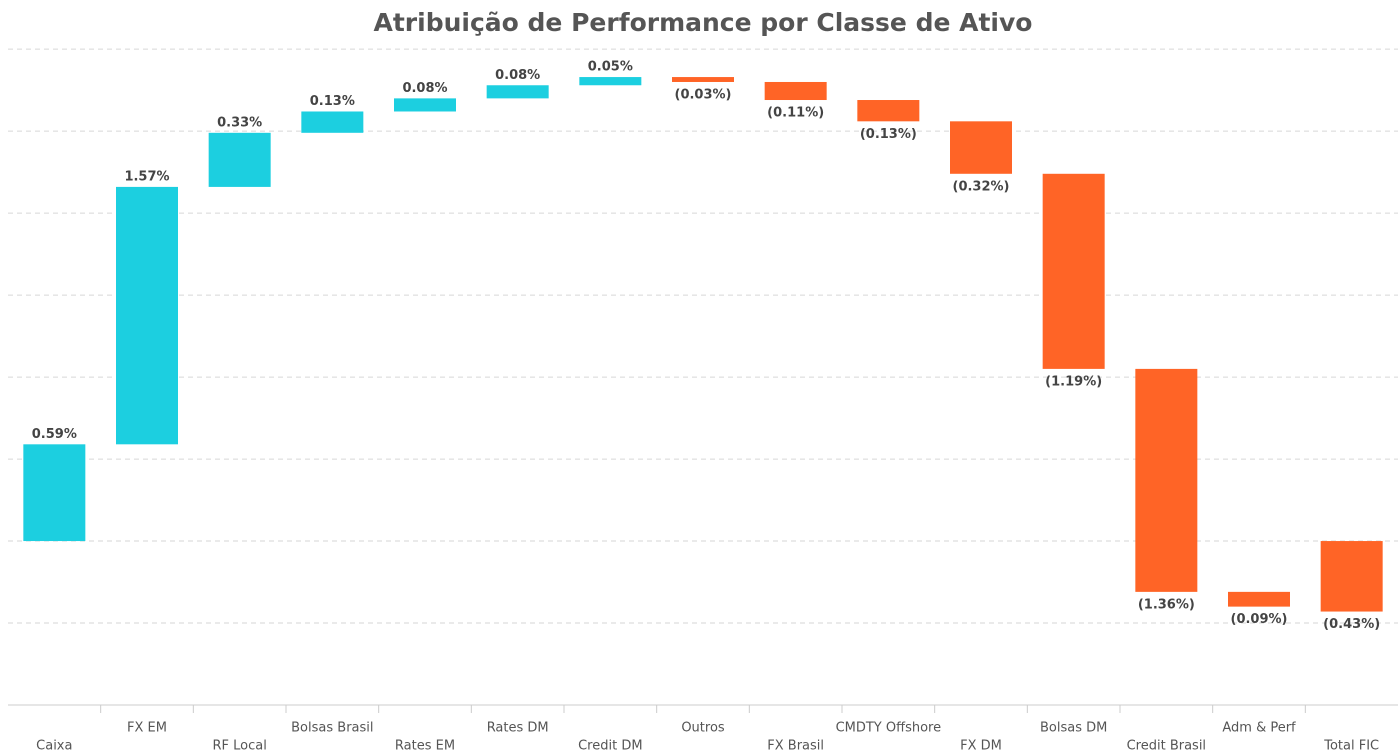 The image size is (1398, 756). What do you see at coordinates (610, 746) in the screenshot?
I see `x-tick-label: Credit DM` at bounding box center [610, 746].